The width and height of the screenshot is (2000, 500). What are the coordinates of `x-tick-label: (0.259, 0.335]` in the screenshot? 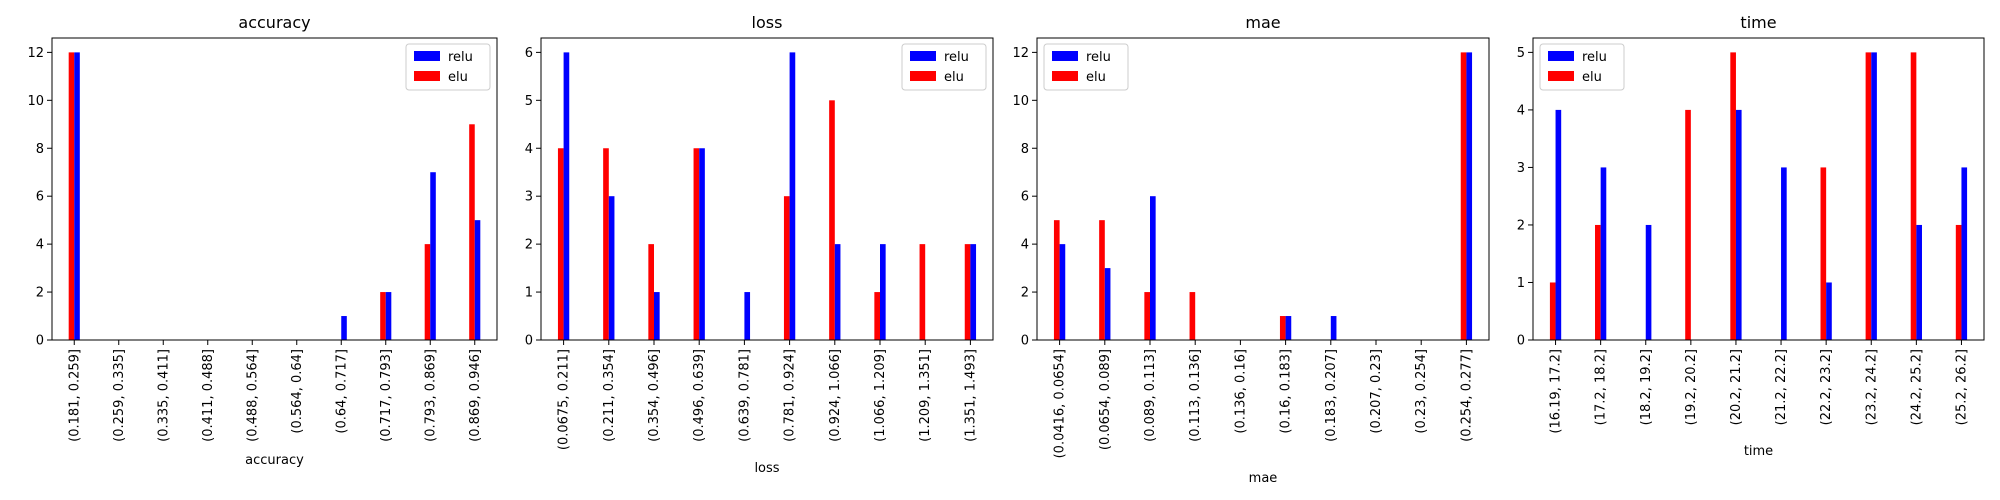 It's located at (119, 395).